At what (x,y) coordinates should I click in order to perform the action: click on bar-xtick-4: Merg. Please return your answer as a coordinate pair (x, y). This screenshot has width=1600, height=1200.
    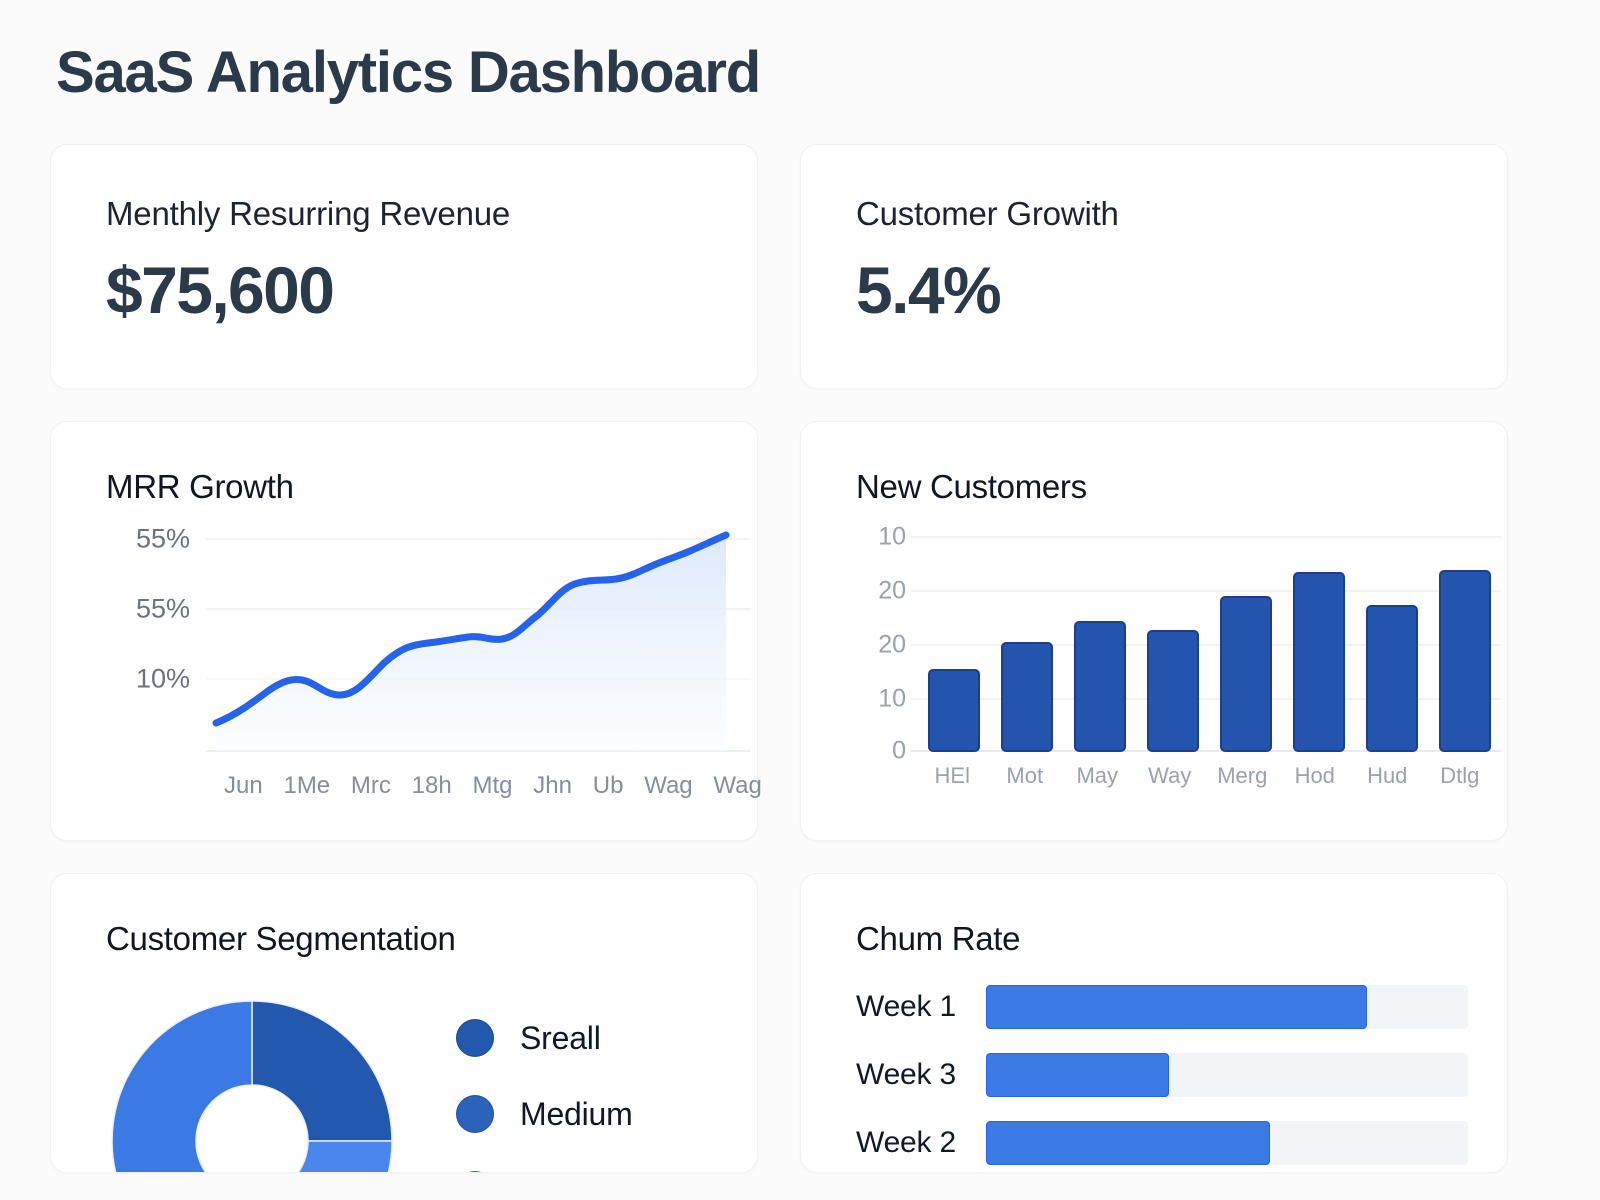
    Looking at the image, I should click on (1242, 775).